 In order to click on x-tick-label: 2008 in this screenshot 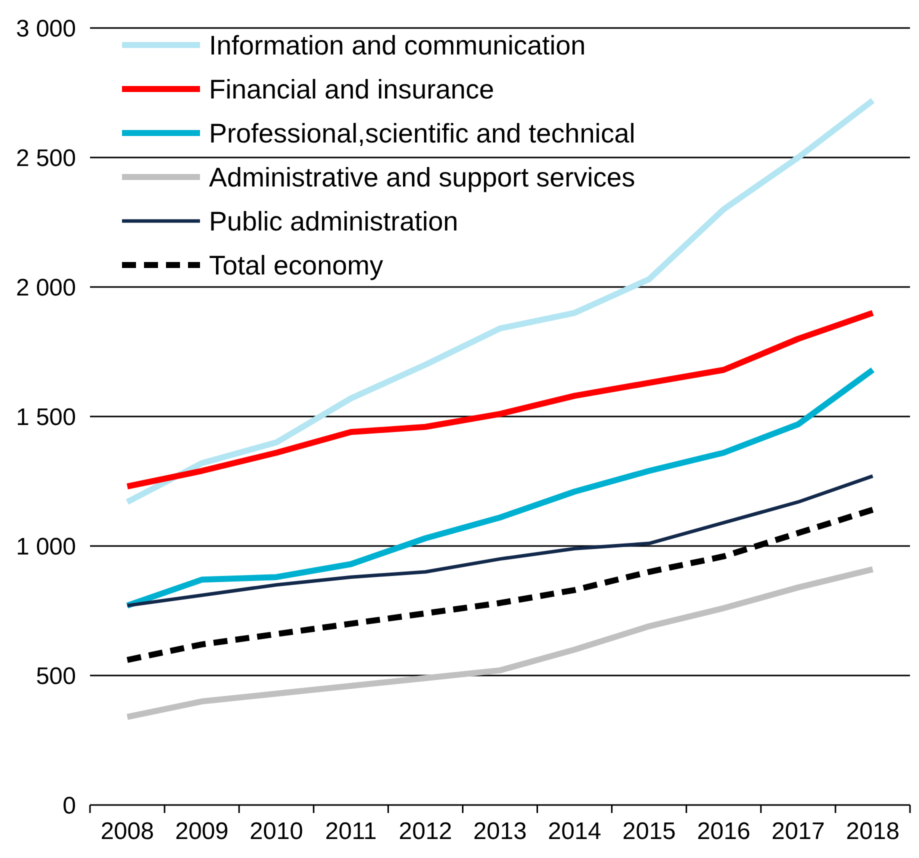, I will do `click(127, 831)`.